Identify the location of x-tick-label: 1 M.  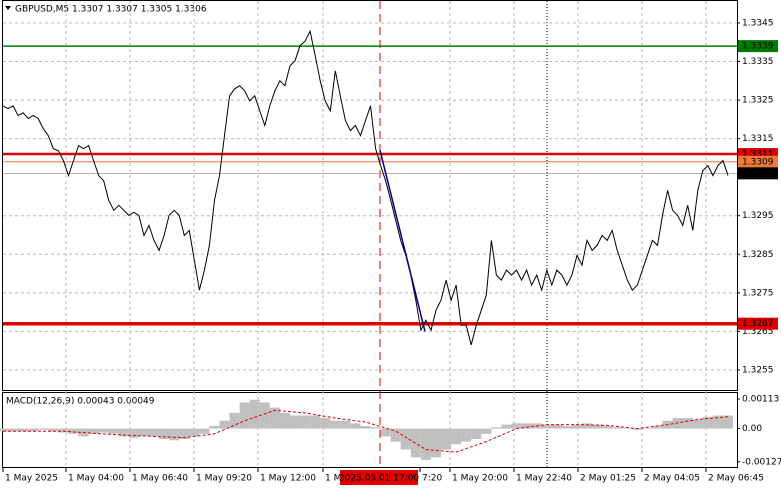
(333, 479).